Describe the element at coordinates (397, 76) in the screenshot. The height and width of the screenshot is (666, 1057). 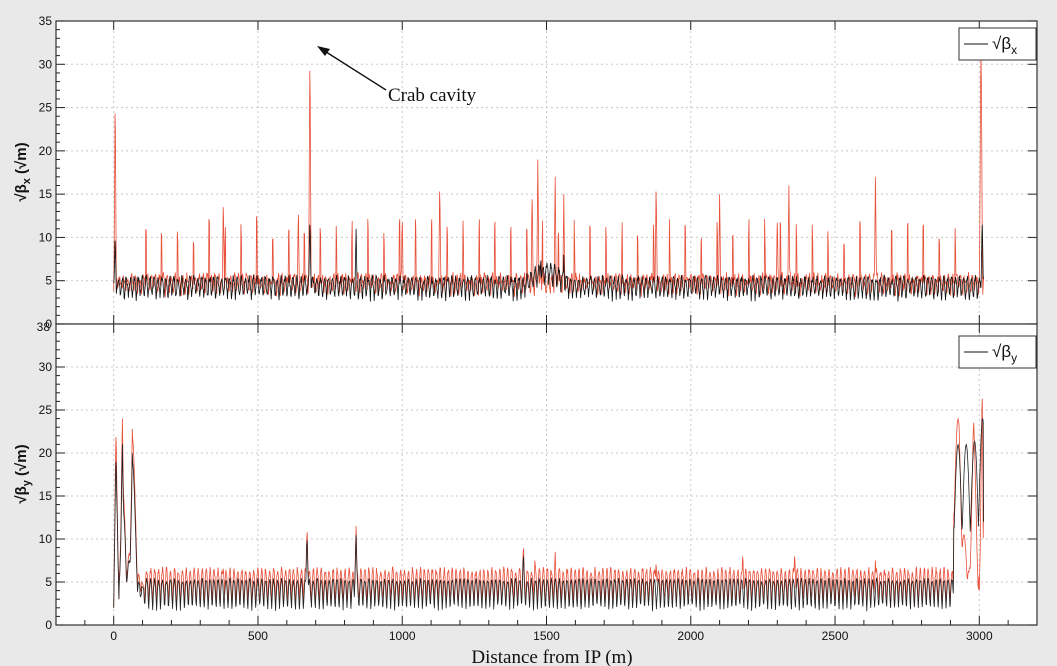
I see `crab-cavity-annotation: Crab cavity` at that location.